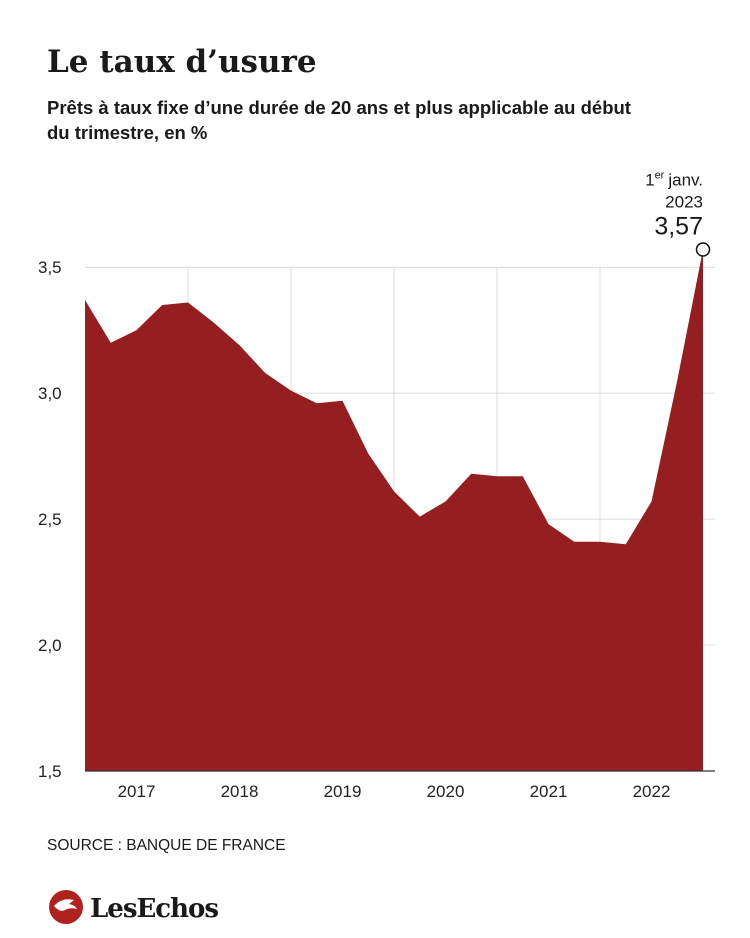 Image resolution: width=750 pixels, height=938 pixels. I want to click on chart-title: Le taux d’usure, so click(182, 62).